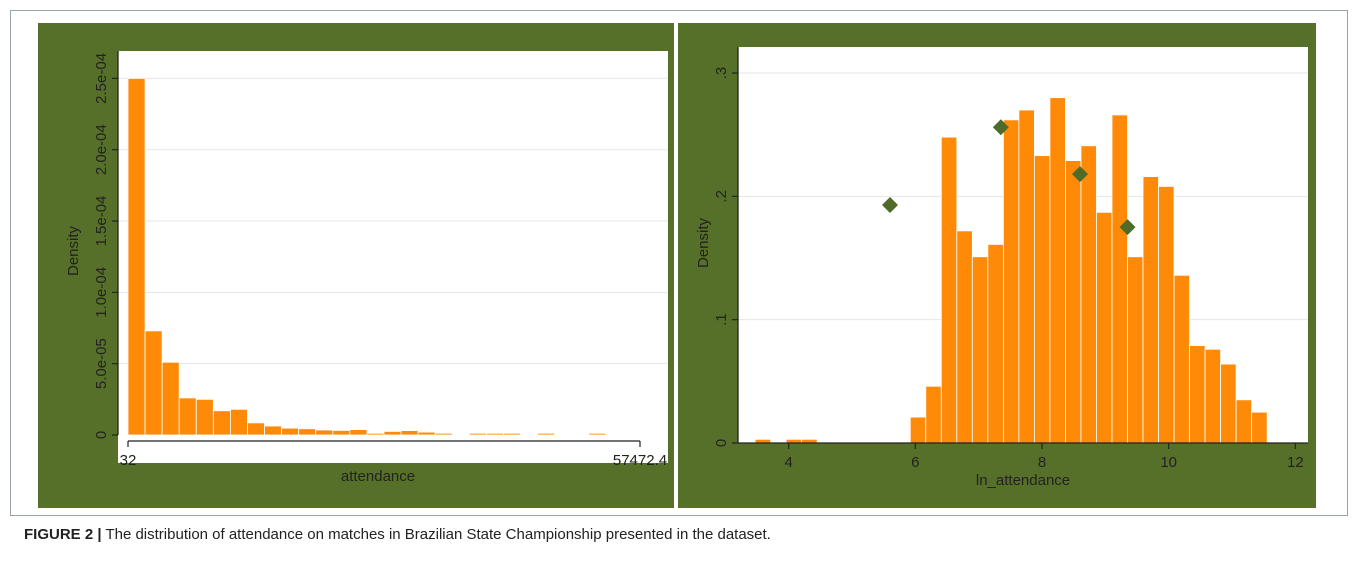 This screenshot has height=567, width=1358. Describe the element at coordinates (63, 534) in the screenshot. I see `caption-label: FIGURE 2 |` at that location.